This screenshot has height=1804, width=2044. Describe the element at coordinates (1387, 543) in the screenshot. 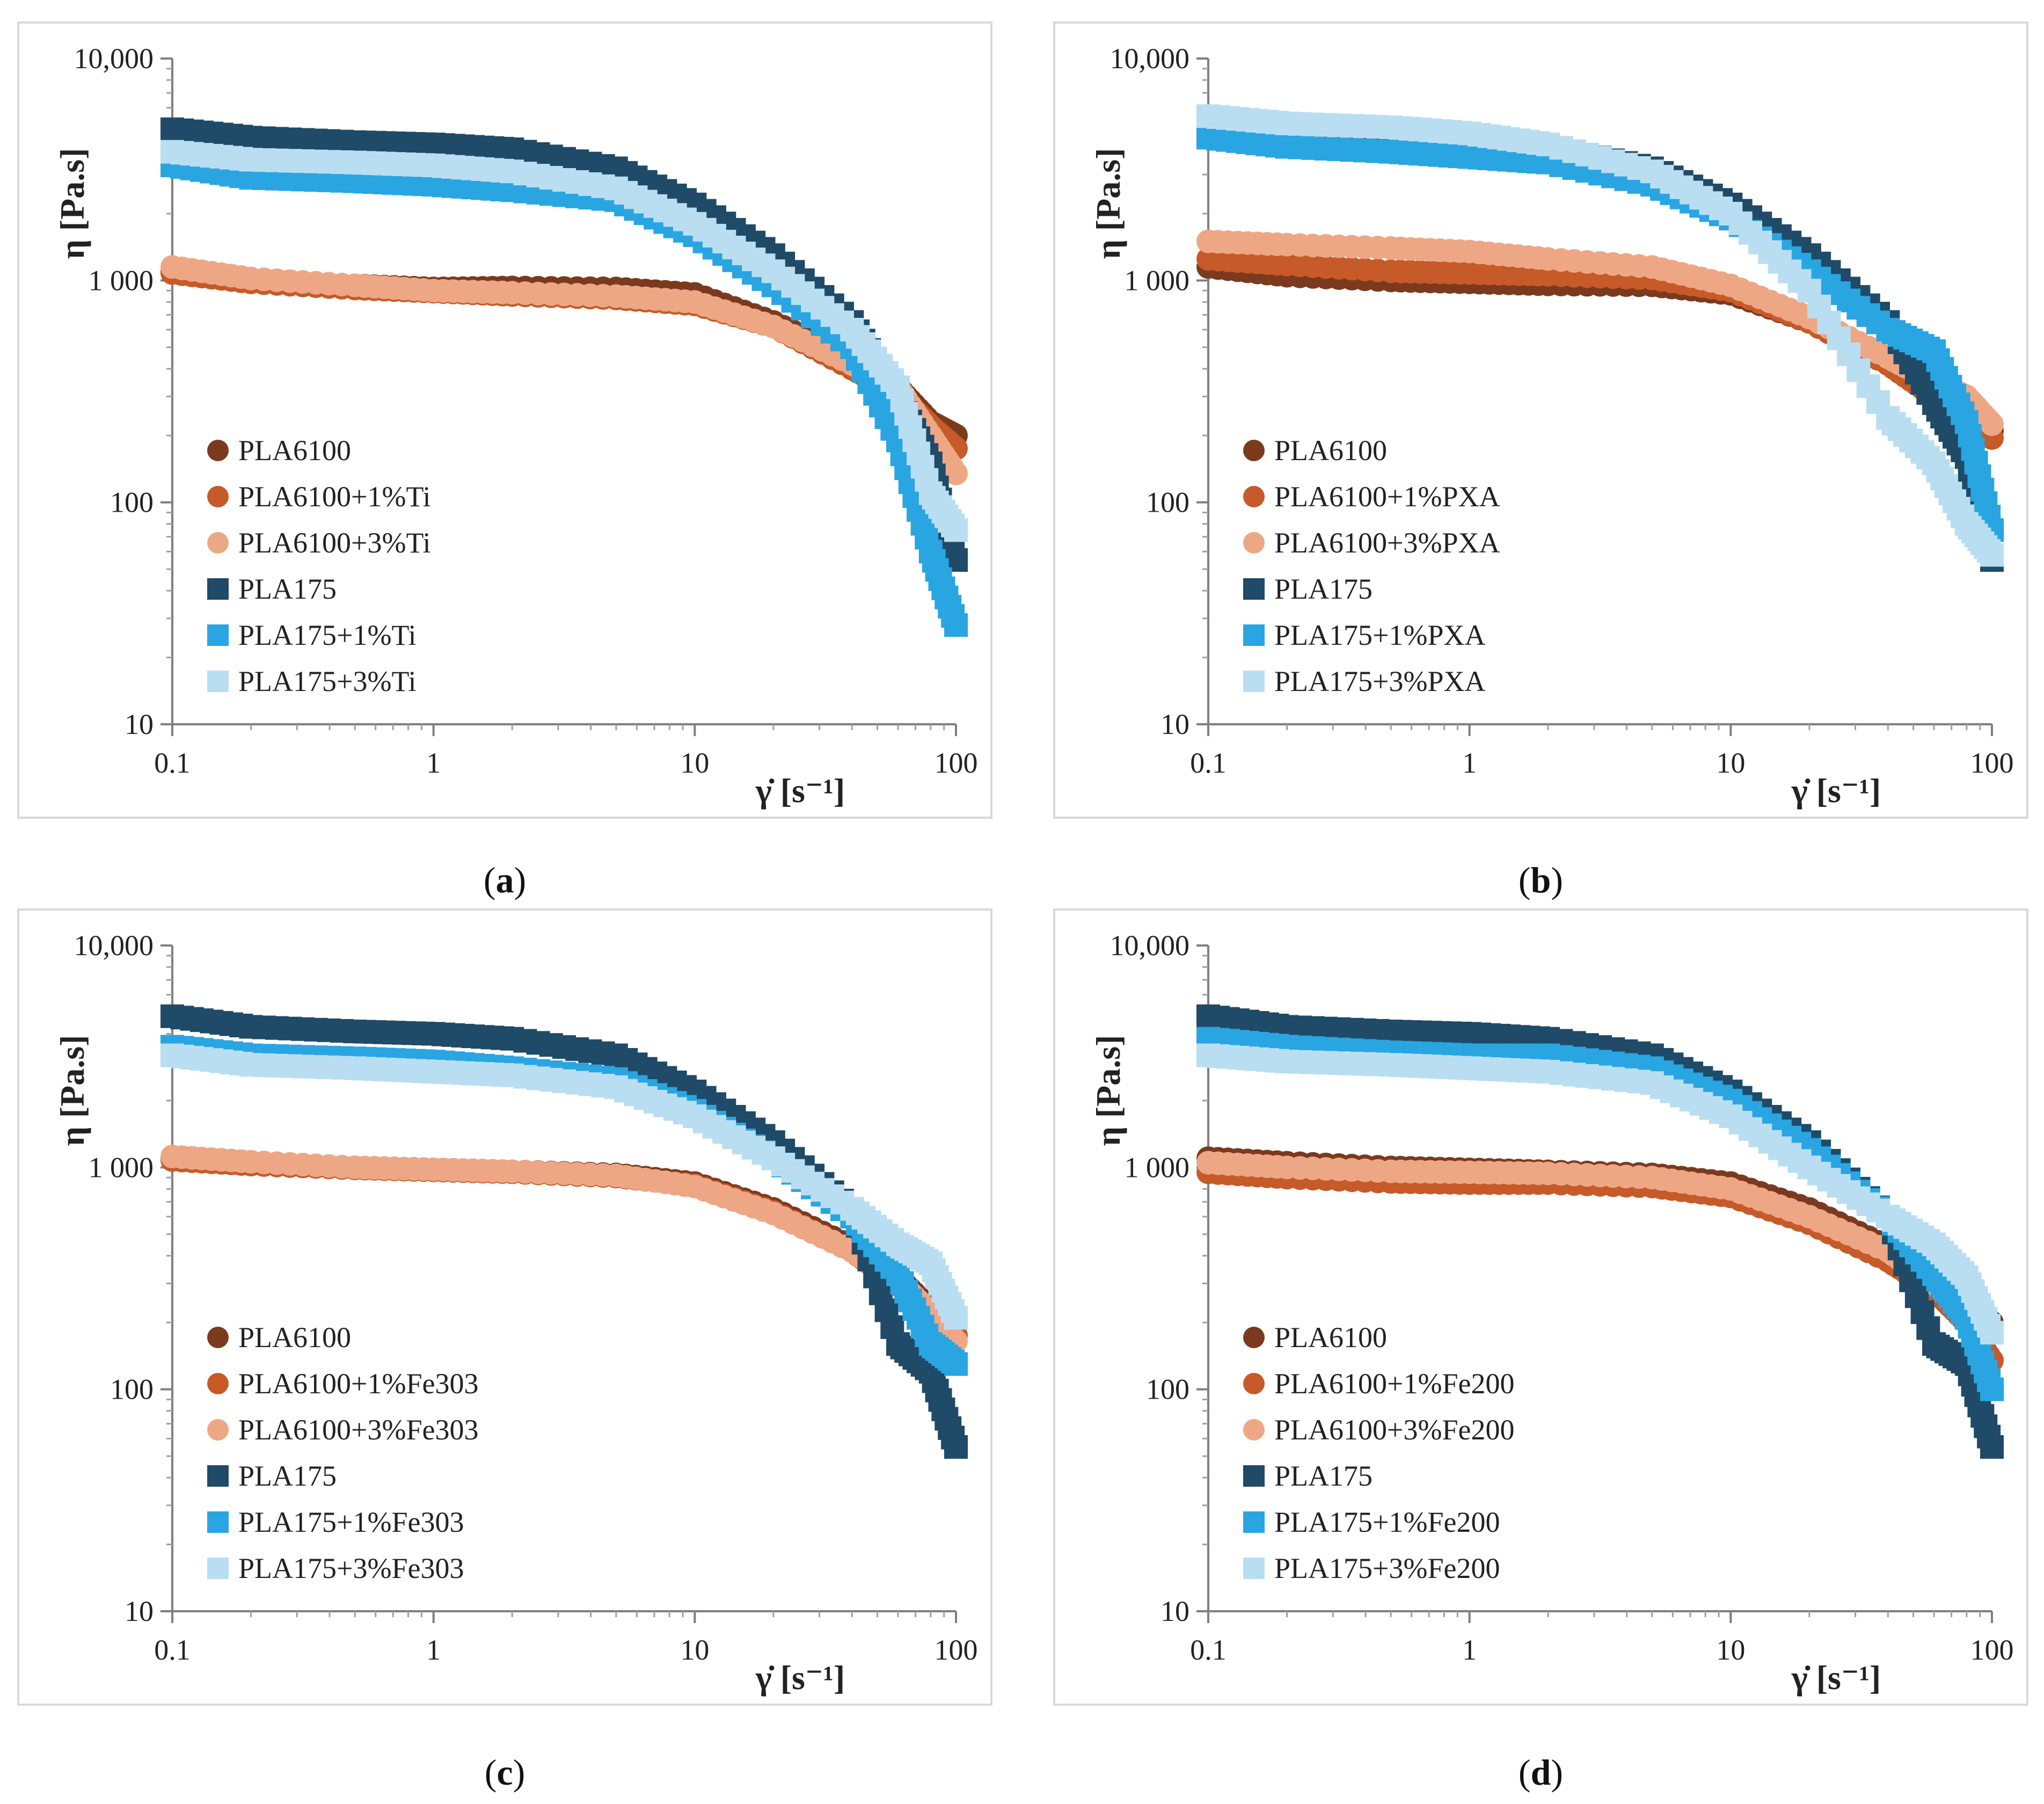

I see `legend-label: PLA6100+3%PXA` at that location.